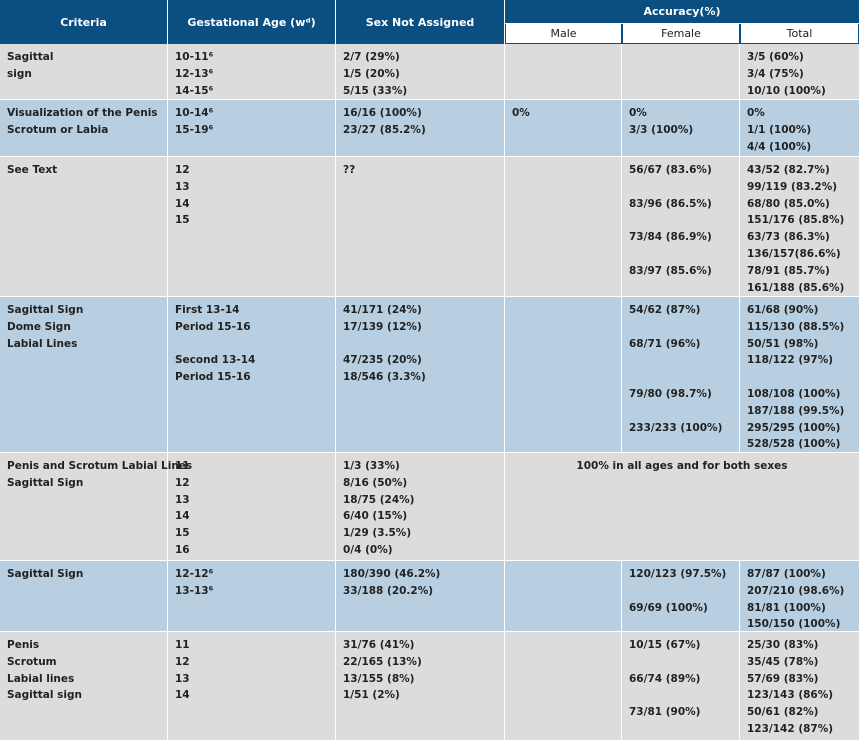 The height and width of the screenshot is (741, 859). Describe the element at coordinates (194, 73) in the screenshot. I see `cell-text: 12-13⁶` at that location.